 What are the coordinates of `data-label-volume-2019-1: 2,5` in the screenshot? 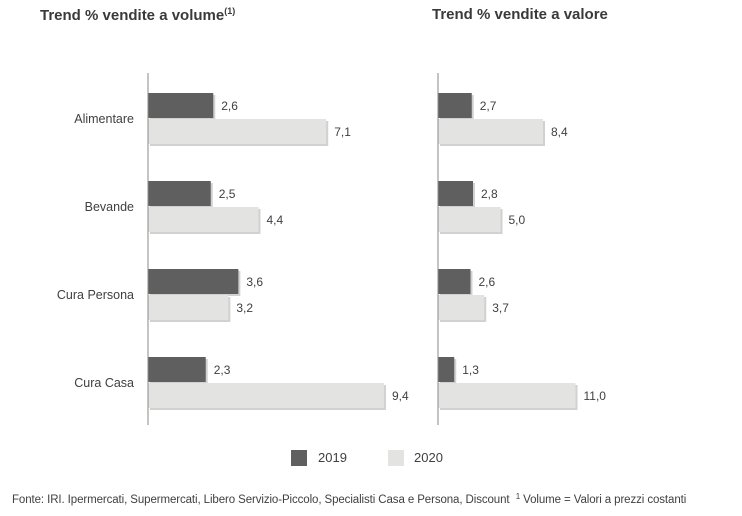 It's located at (227, 194).